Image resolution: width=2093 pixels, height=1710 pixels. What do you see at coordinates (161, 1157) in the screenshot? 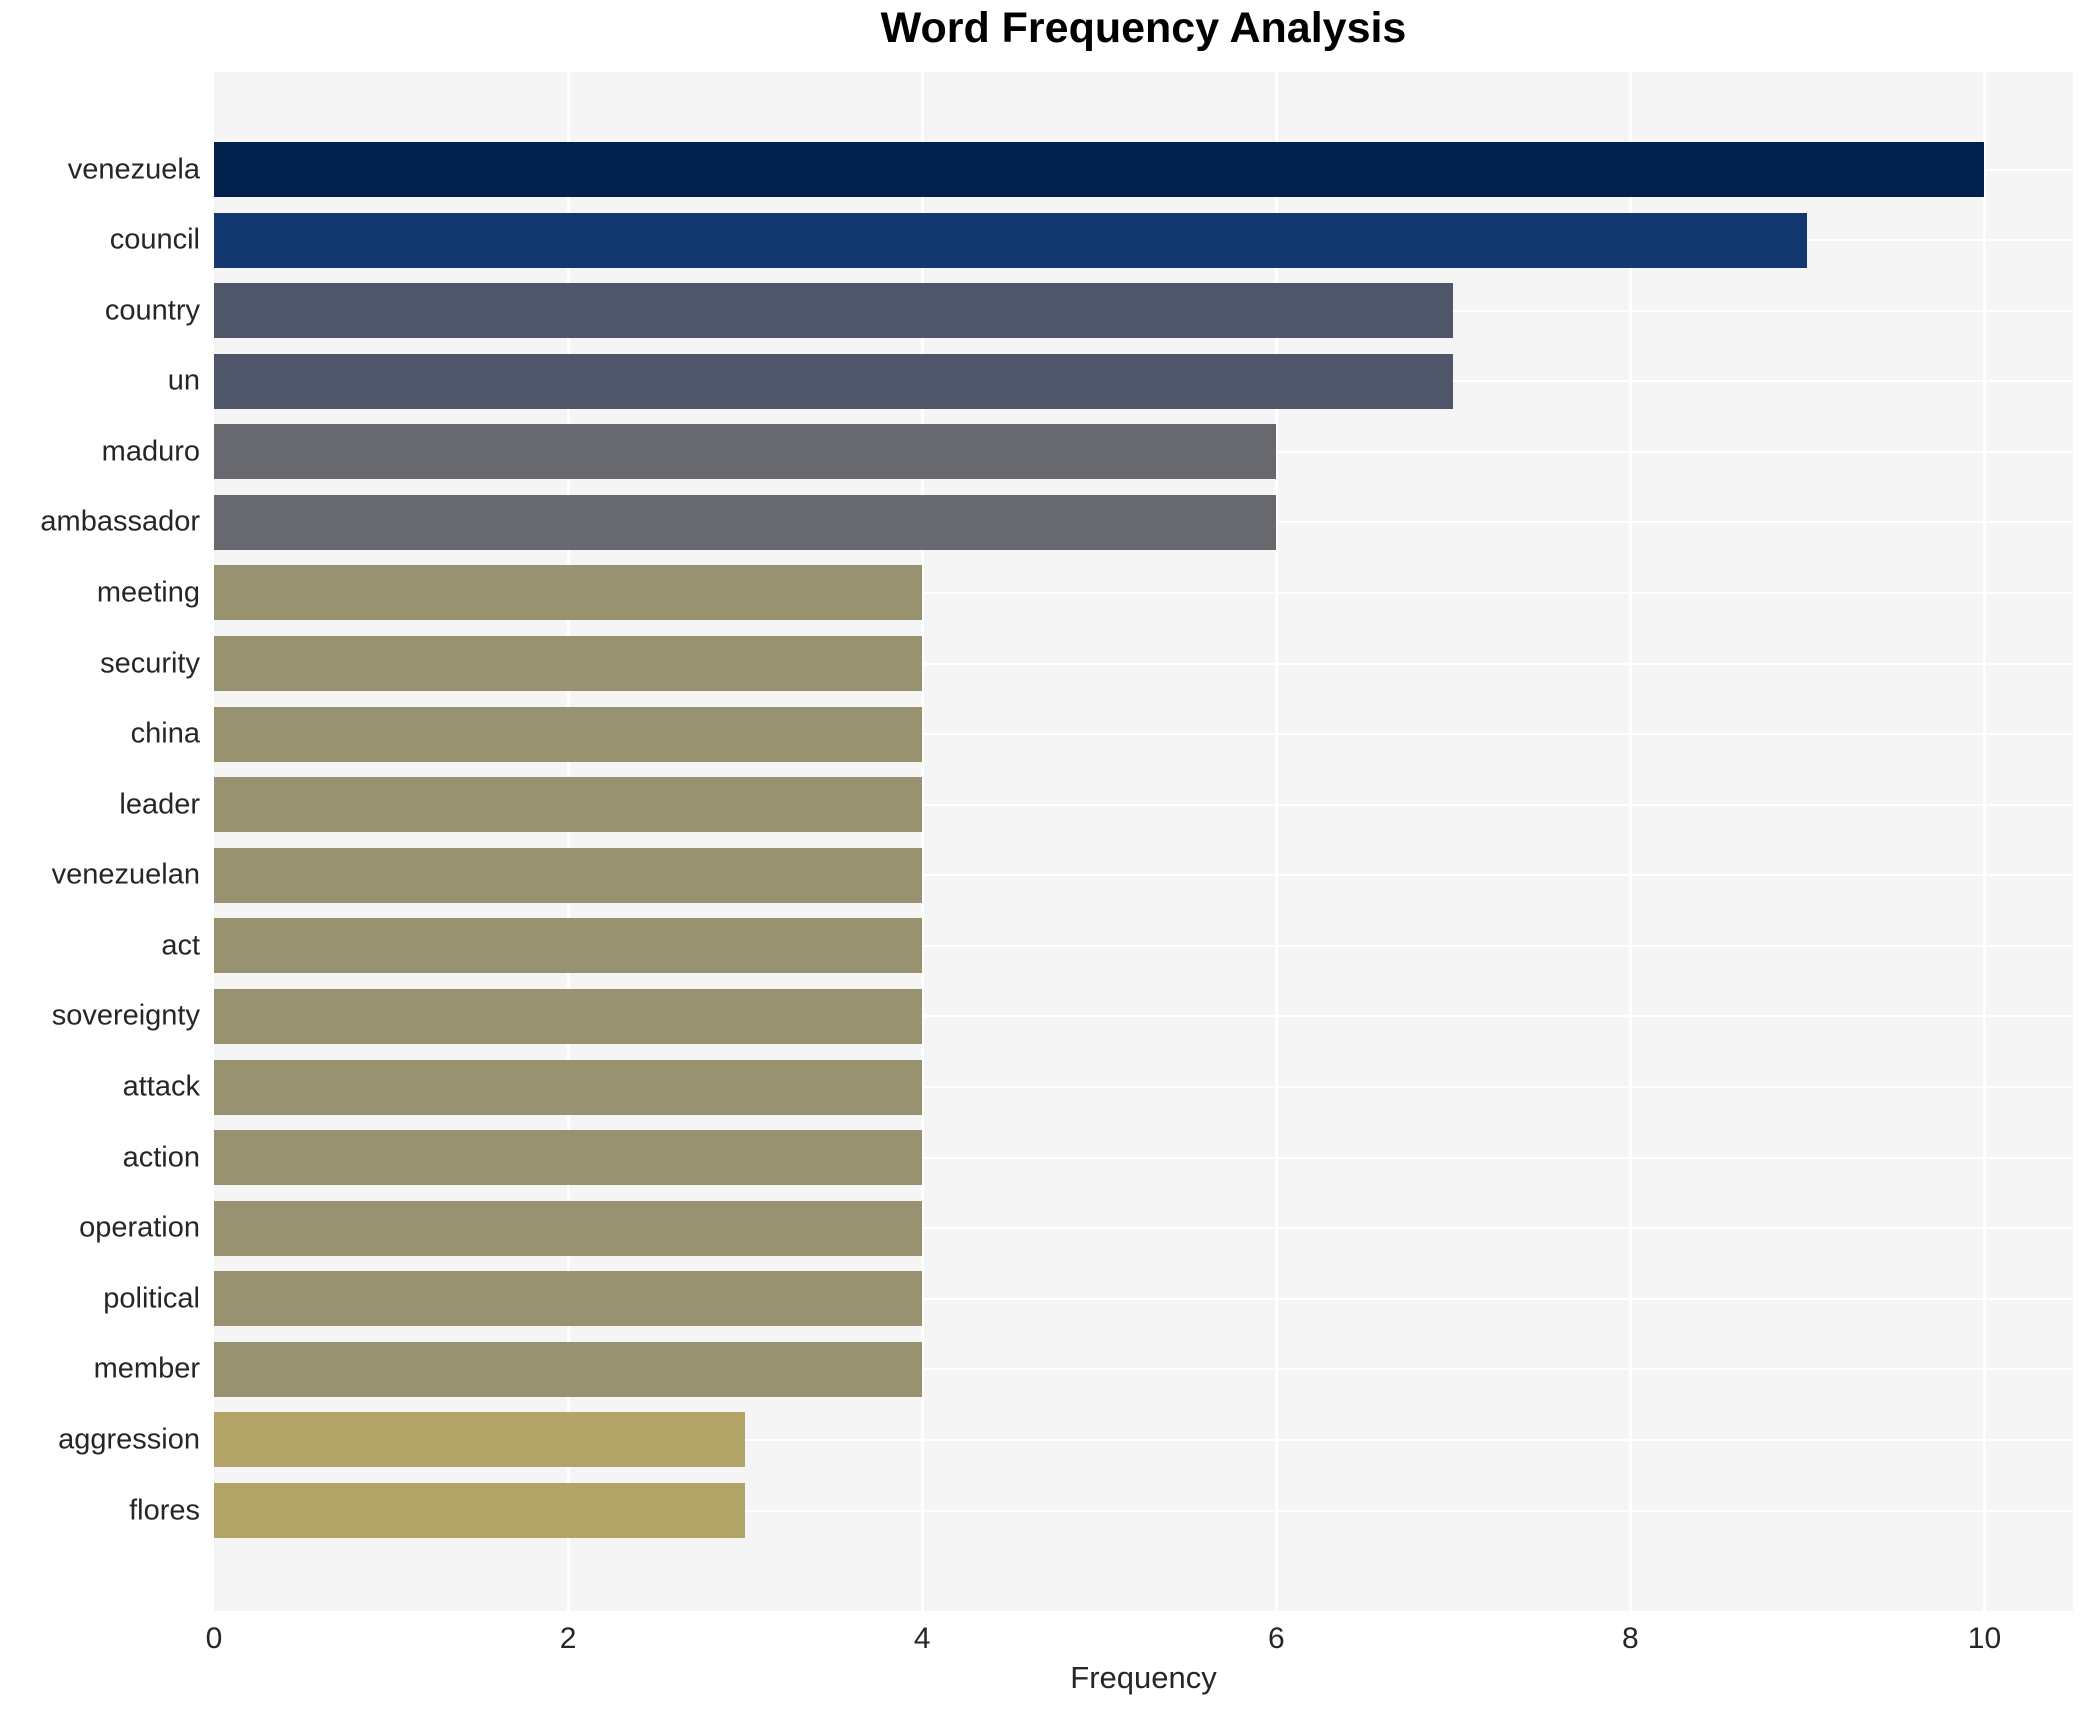
I see `y-label-action: action` at bounding box center [161, 1157].